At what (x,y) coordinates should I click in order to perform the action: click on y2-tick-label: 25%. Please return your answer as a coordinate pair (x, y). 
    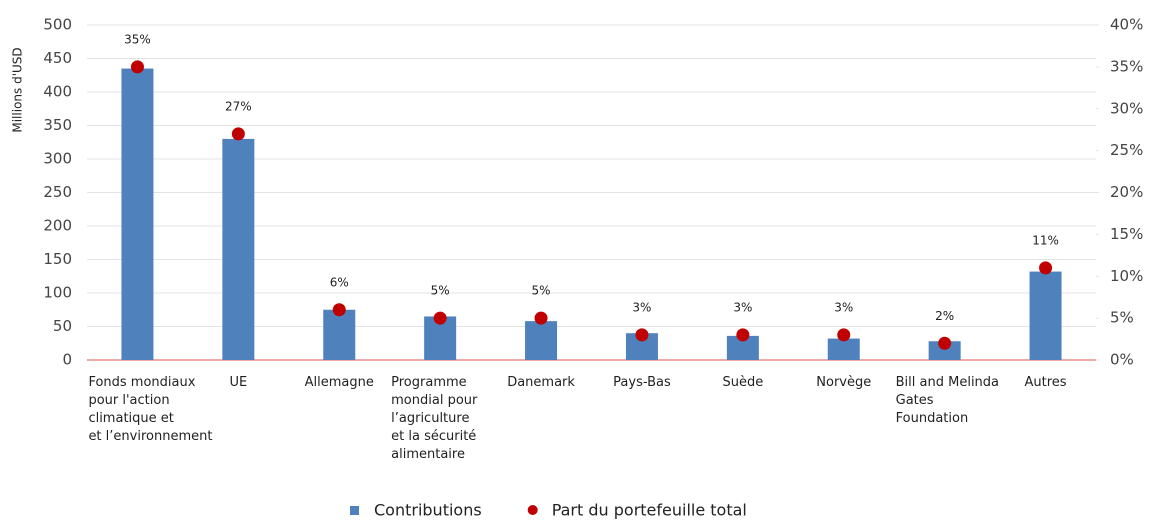
    Looking at the image, I should click on (1126, 150).